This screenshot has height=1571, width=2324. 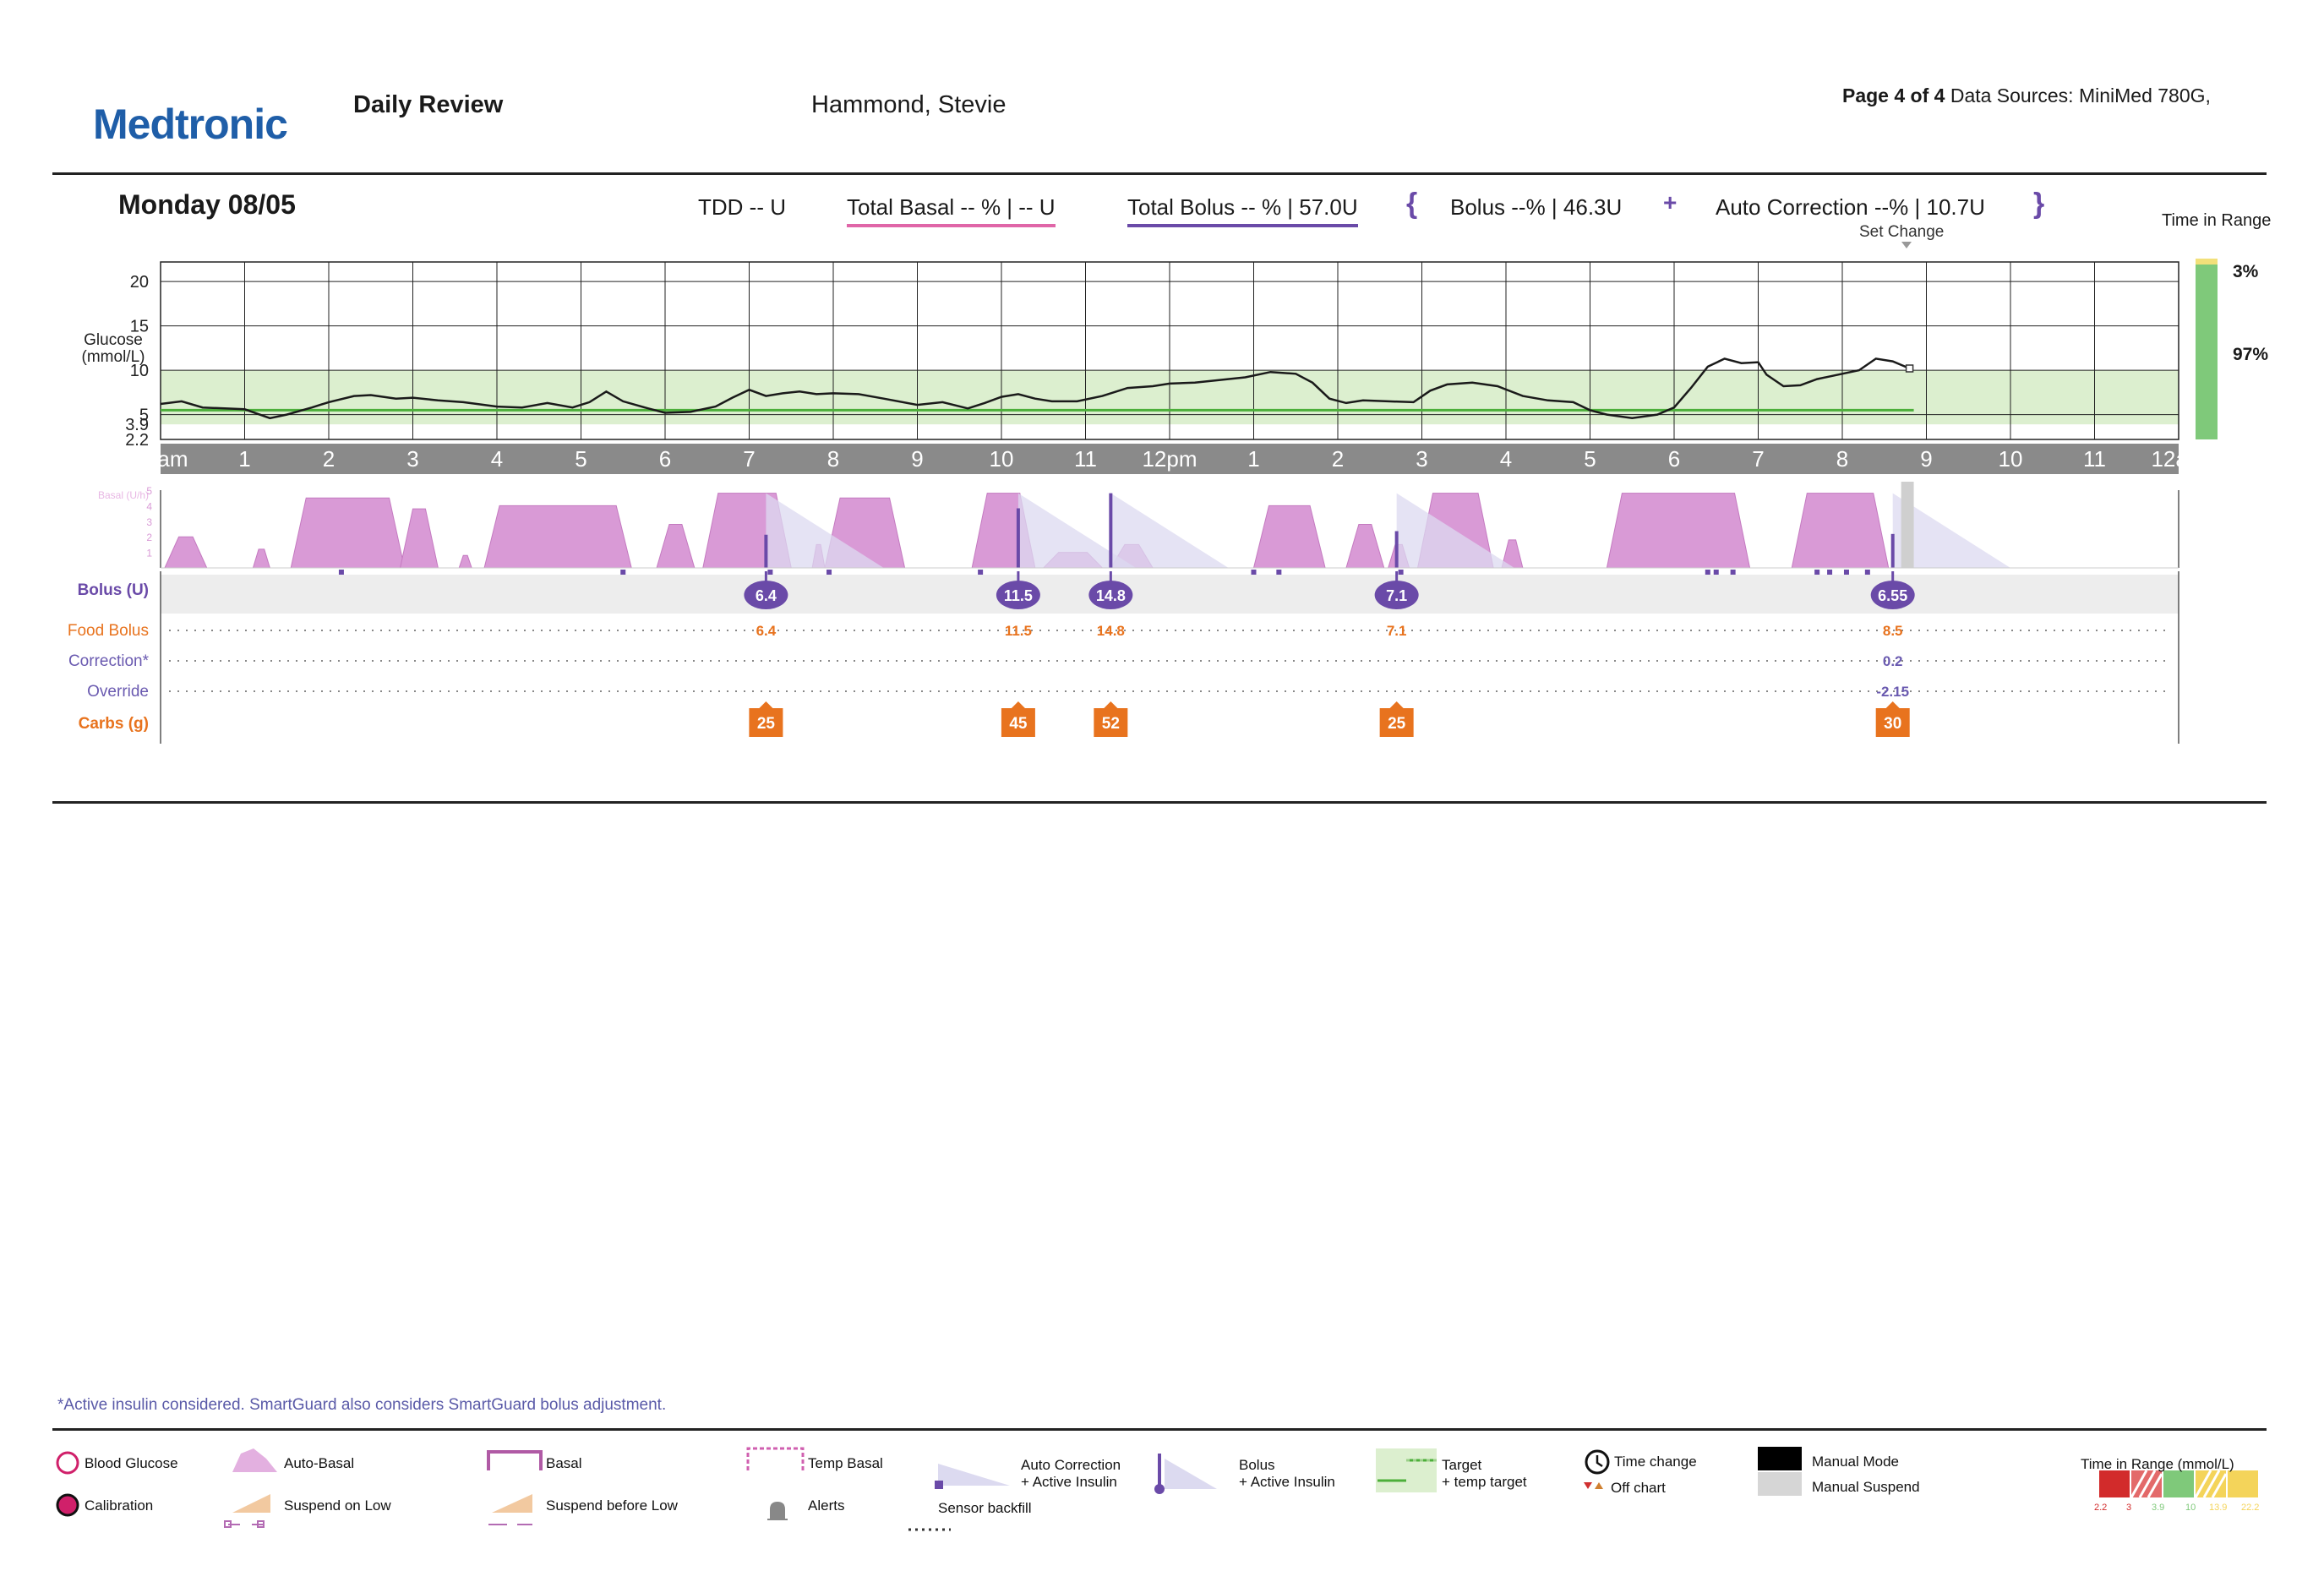 What do you see at coordinates (1892, 692) in the screenshot?
I see `override-value: -2.15` at bounding box center [1892, 692].